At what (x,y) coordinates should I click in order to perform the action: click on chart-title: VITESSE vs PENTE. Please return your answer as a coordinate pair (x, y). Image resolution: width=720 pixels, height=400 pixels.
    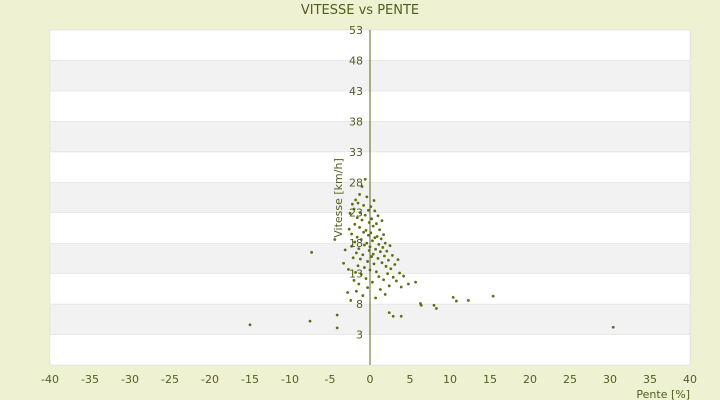
    Looking at the image, I should click on (360, 10).